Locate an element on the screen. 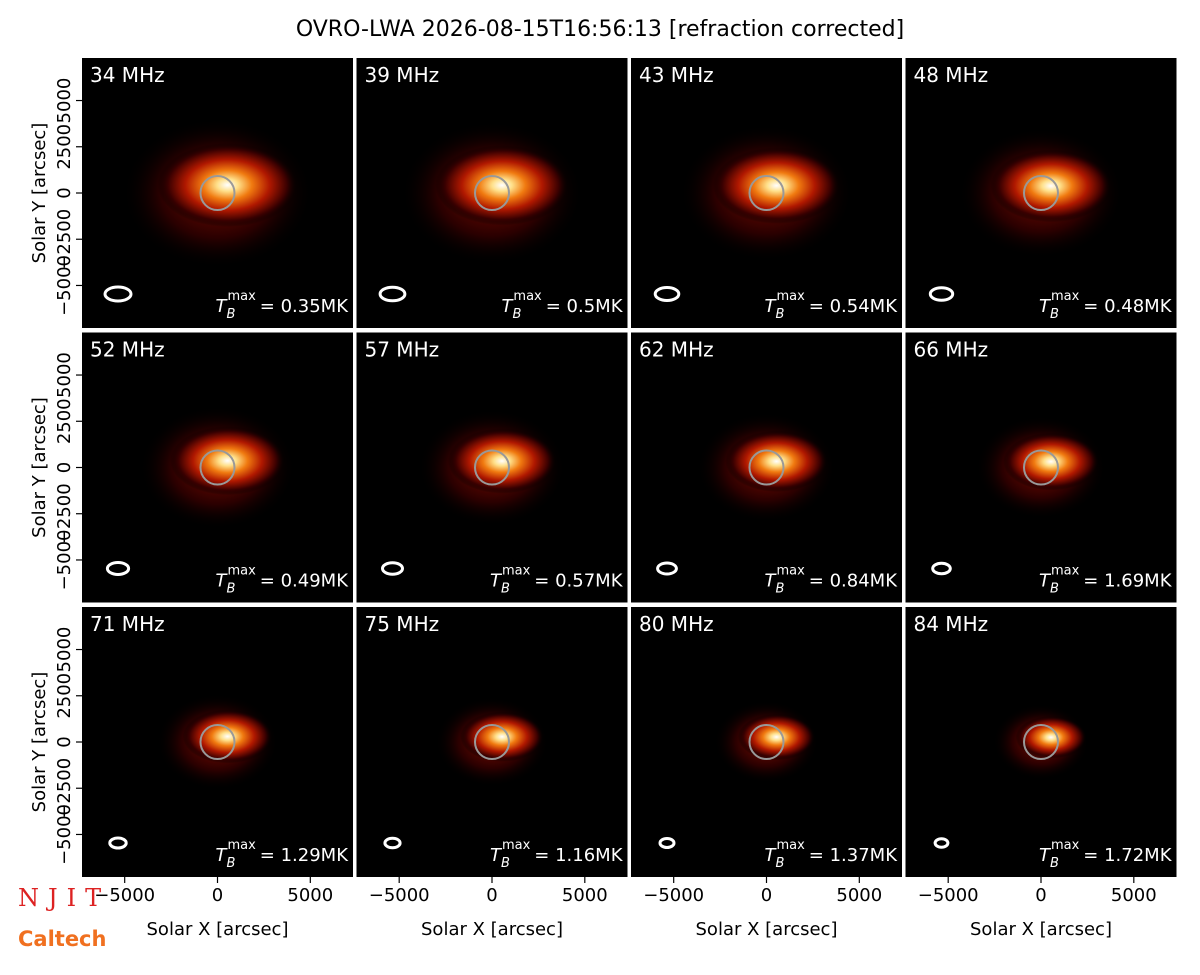  tb-value: = 1.29MK is located at coordinates (304, 855).